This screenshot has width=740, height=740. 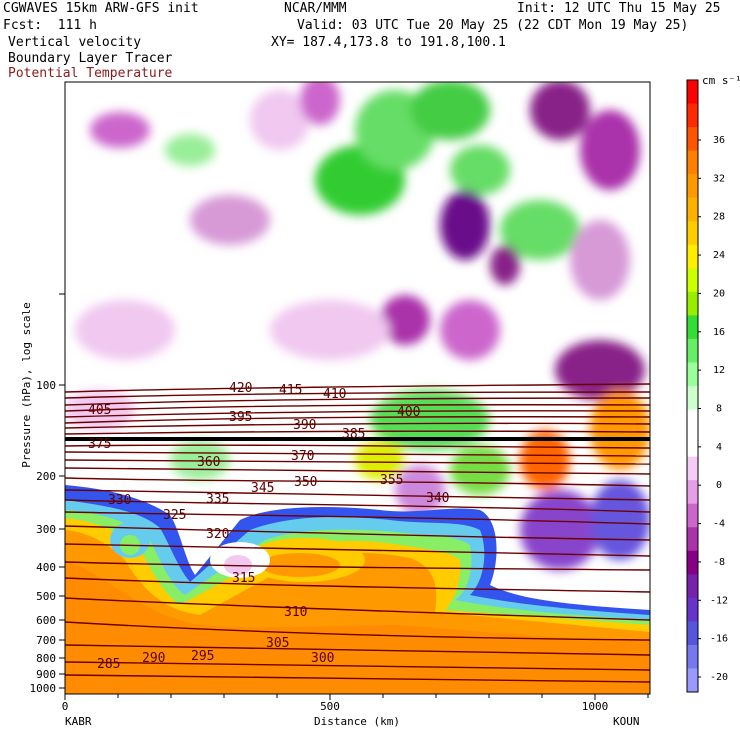 What do you see at coordinates (719, 140) in the screenshot?
I see `colorbar-label: 36` at bounding box center [719, 140].